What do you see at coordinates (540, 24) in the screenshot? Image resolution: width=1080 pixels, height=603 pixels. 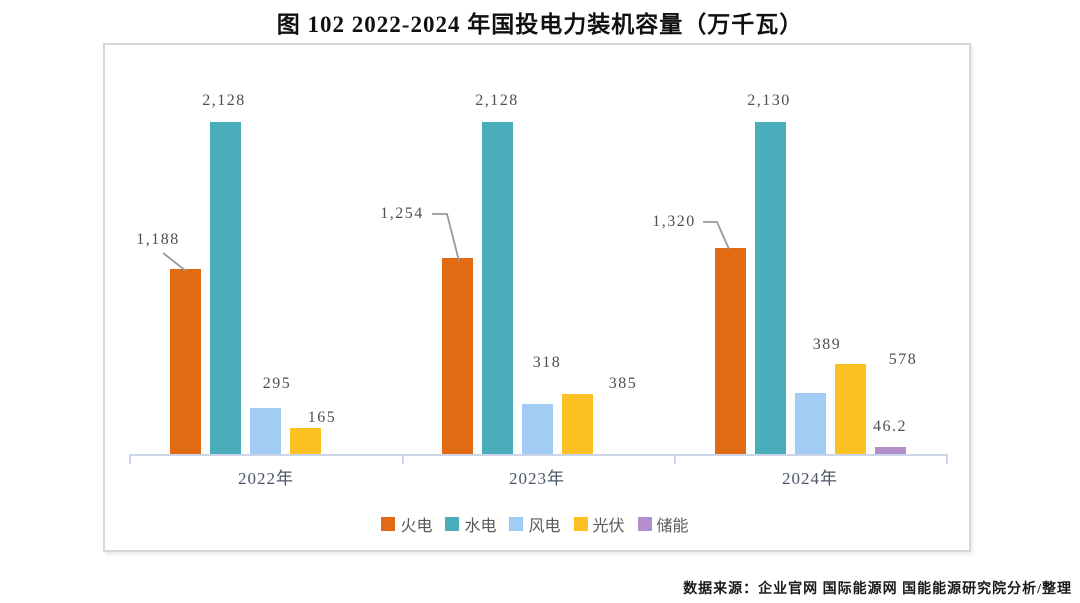 I see `chart-title: 图 102 2022-2024 年国投电力装机容量（万千瓦）` at bounding box center [540, 24].